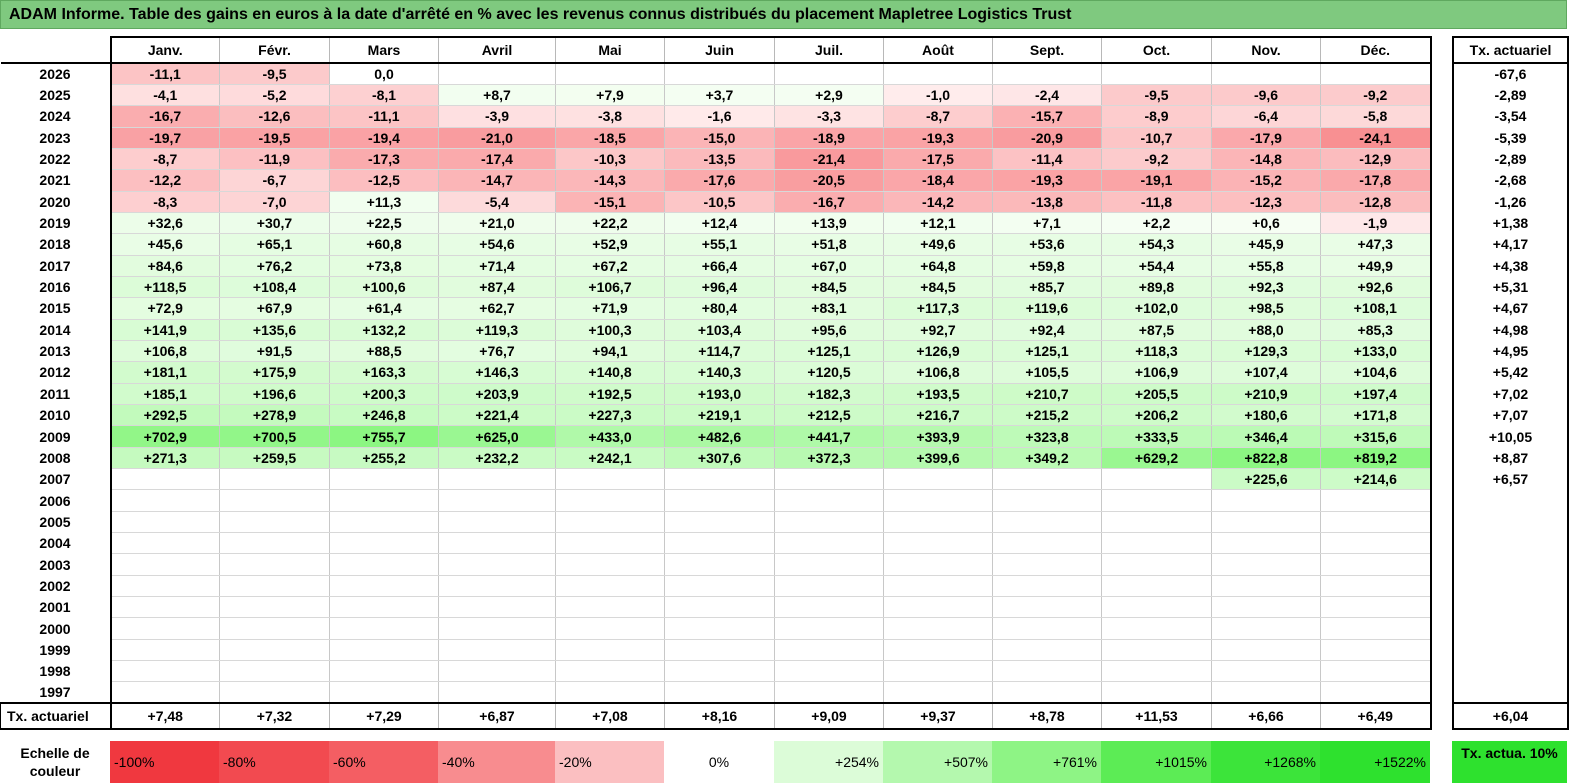 The height and width of the screenshot is (783, 1571). I want to click on gain-cell: +197,4, so click(1376, 394).